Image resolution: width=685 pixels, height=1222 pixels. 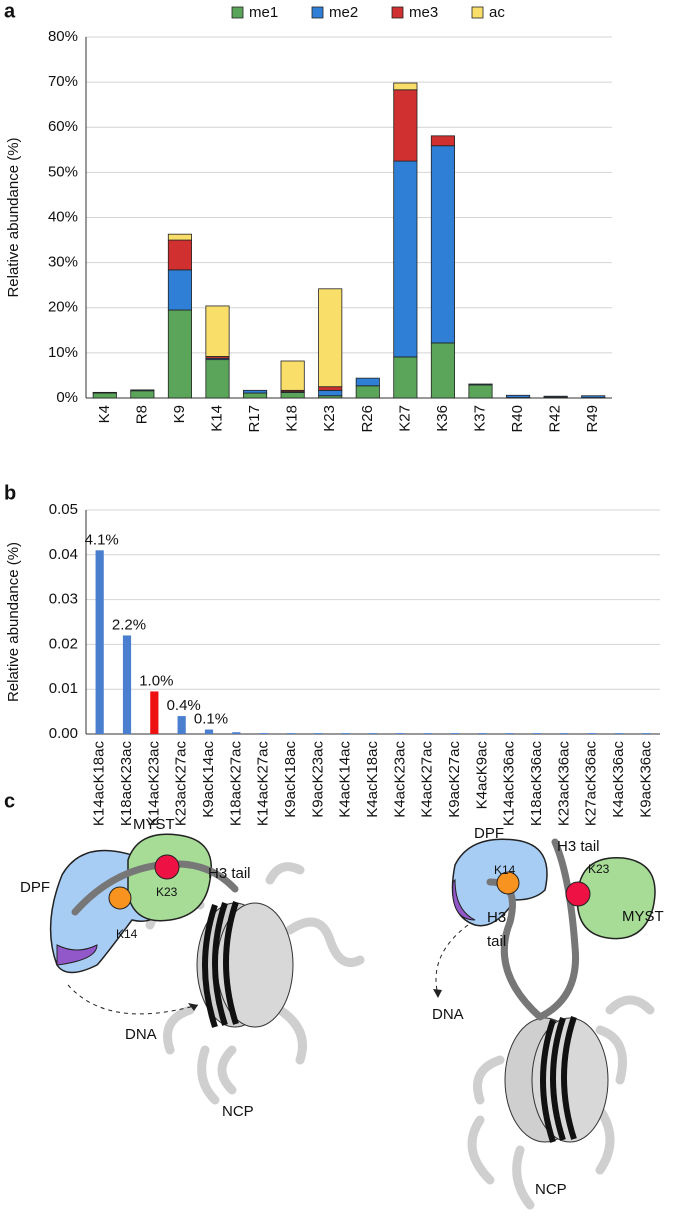 What do you see at coordinates (63, 688) in the screenshot?
I see `y-tick-label: 0.01` at bounding box center [63, 688].